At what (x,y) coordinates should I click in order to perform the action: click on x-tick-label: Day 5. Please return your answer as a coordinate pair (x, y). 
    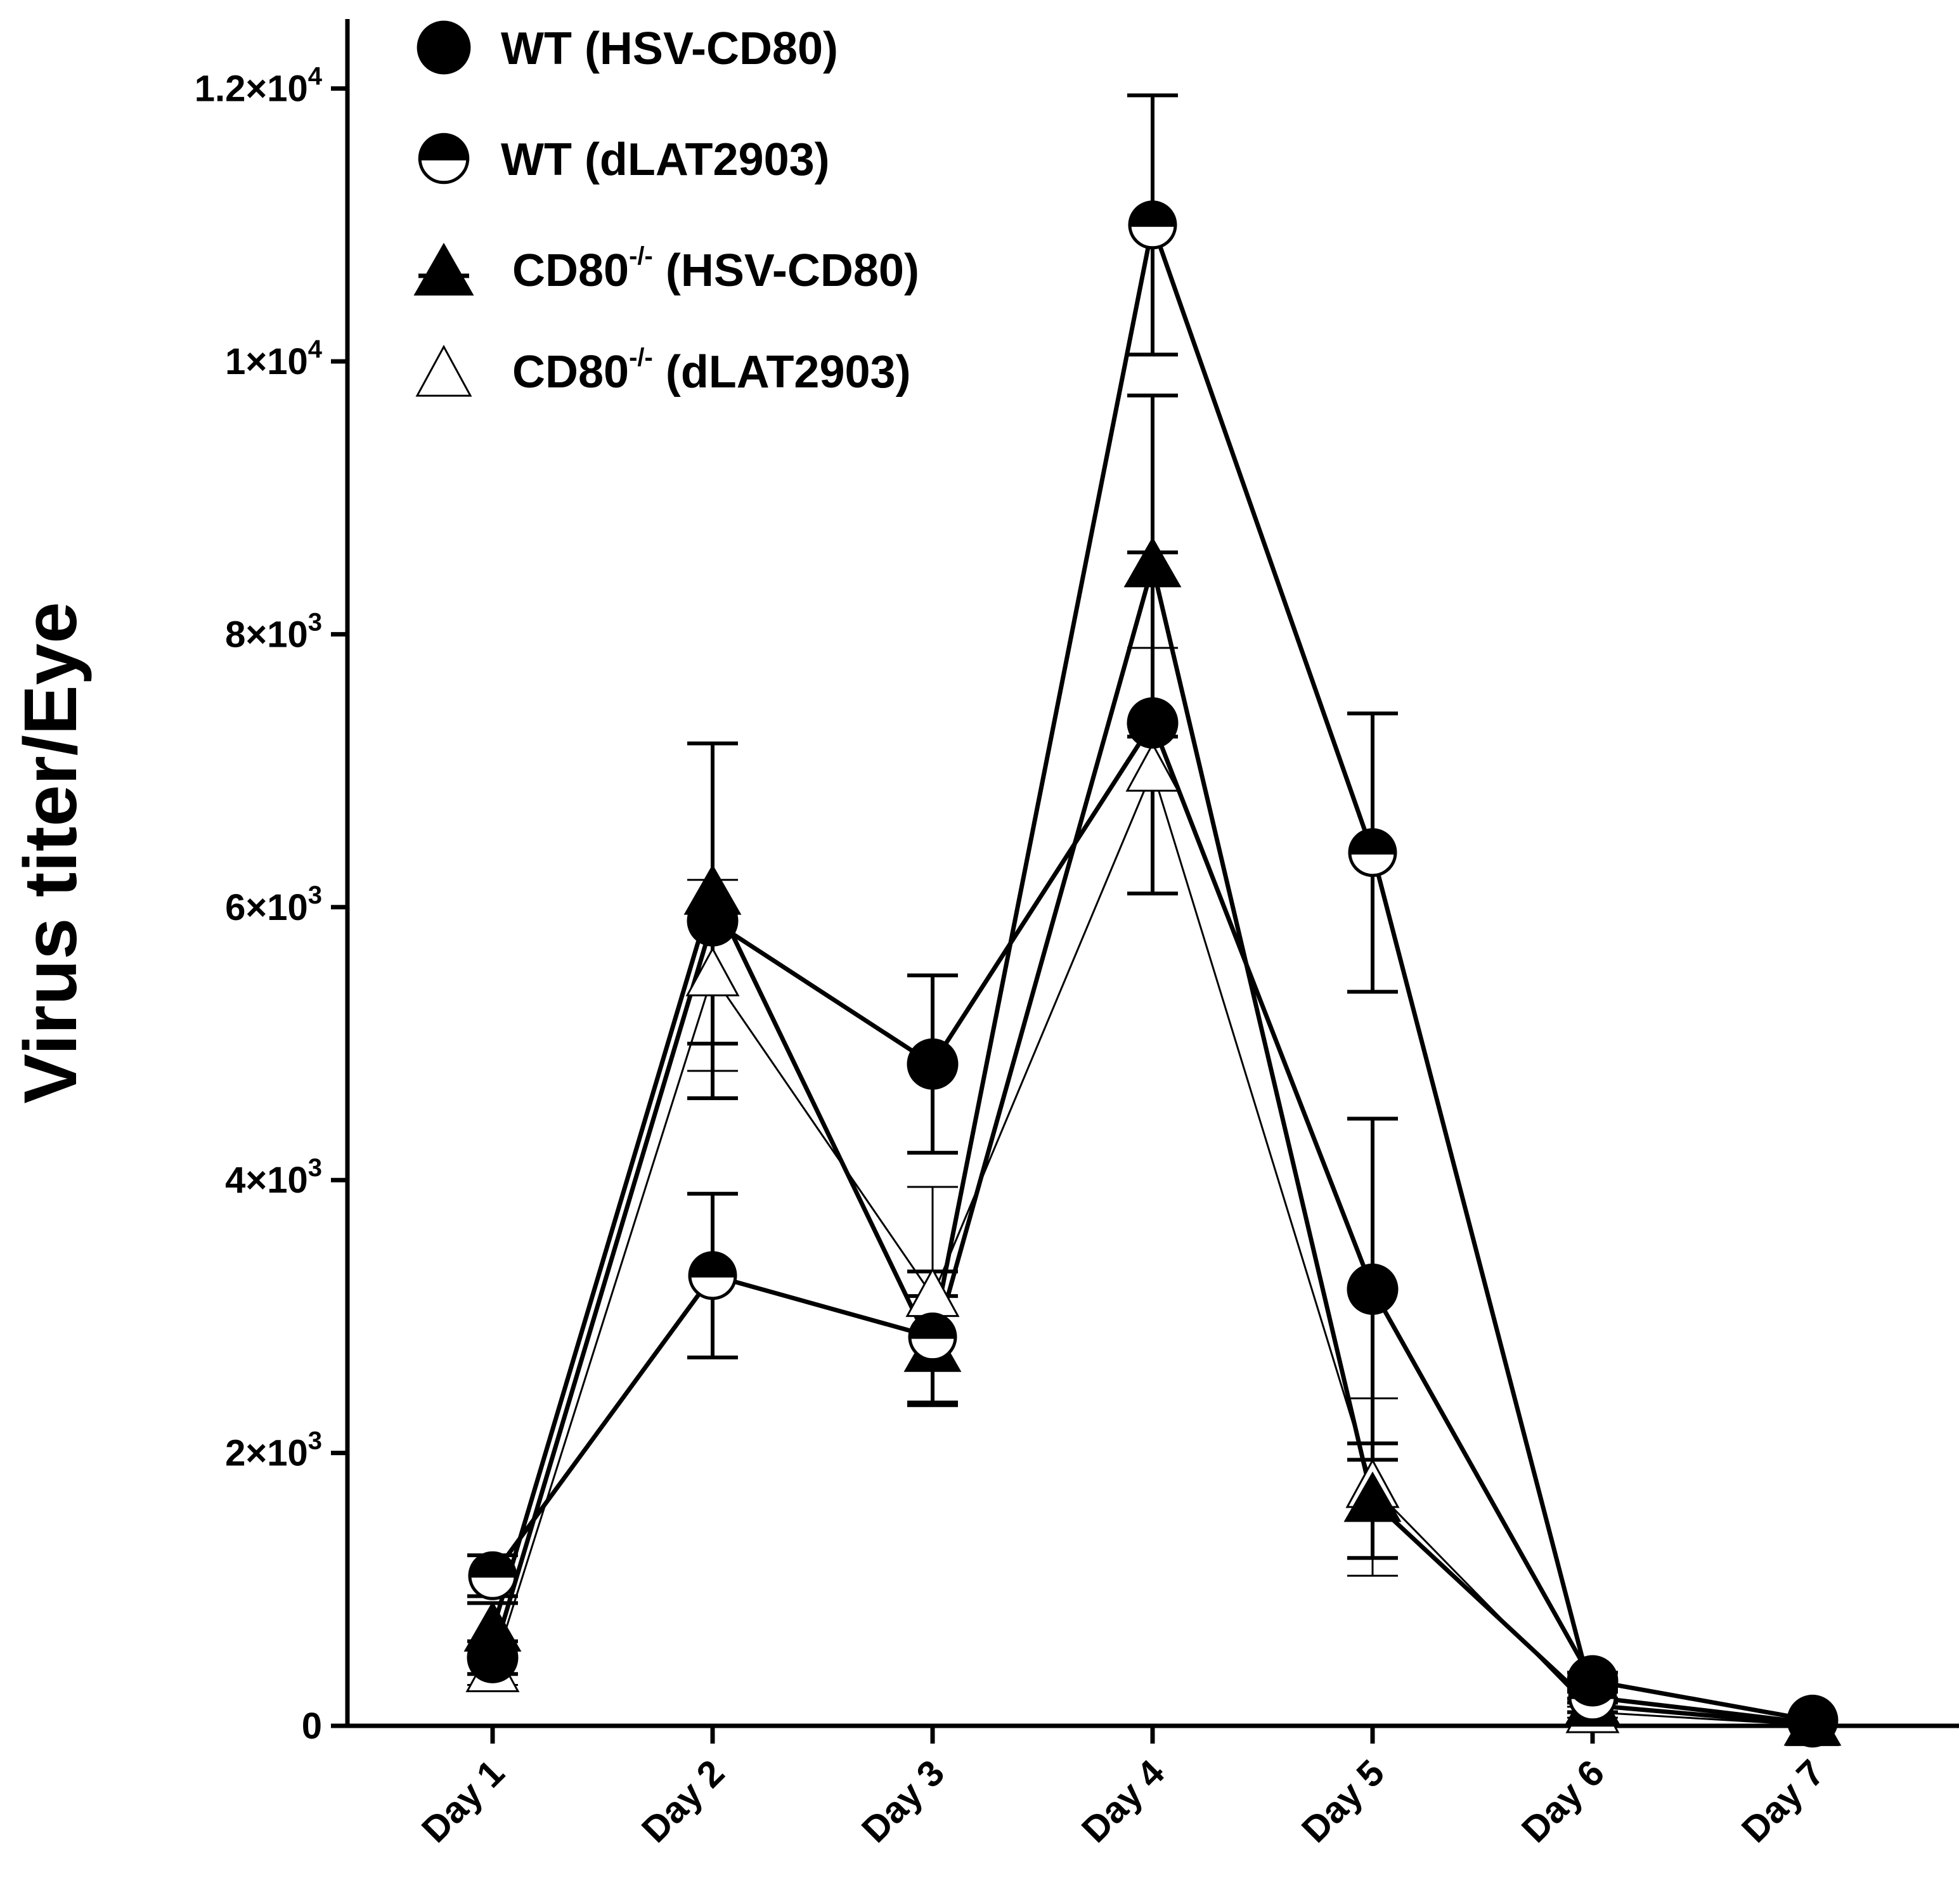
    Looking at the image, I should click on (1343, 1801).